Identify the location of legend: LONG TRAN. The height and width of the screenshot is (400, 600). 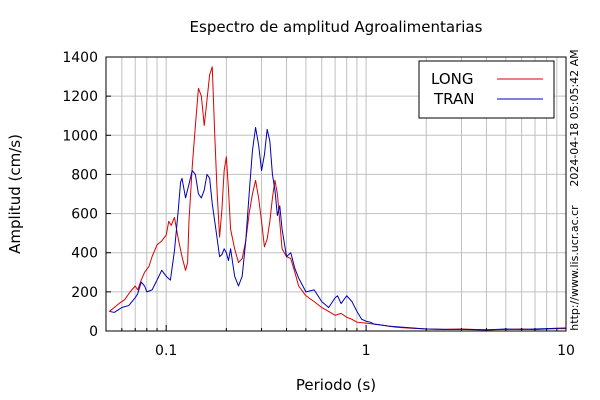
(486, 89).